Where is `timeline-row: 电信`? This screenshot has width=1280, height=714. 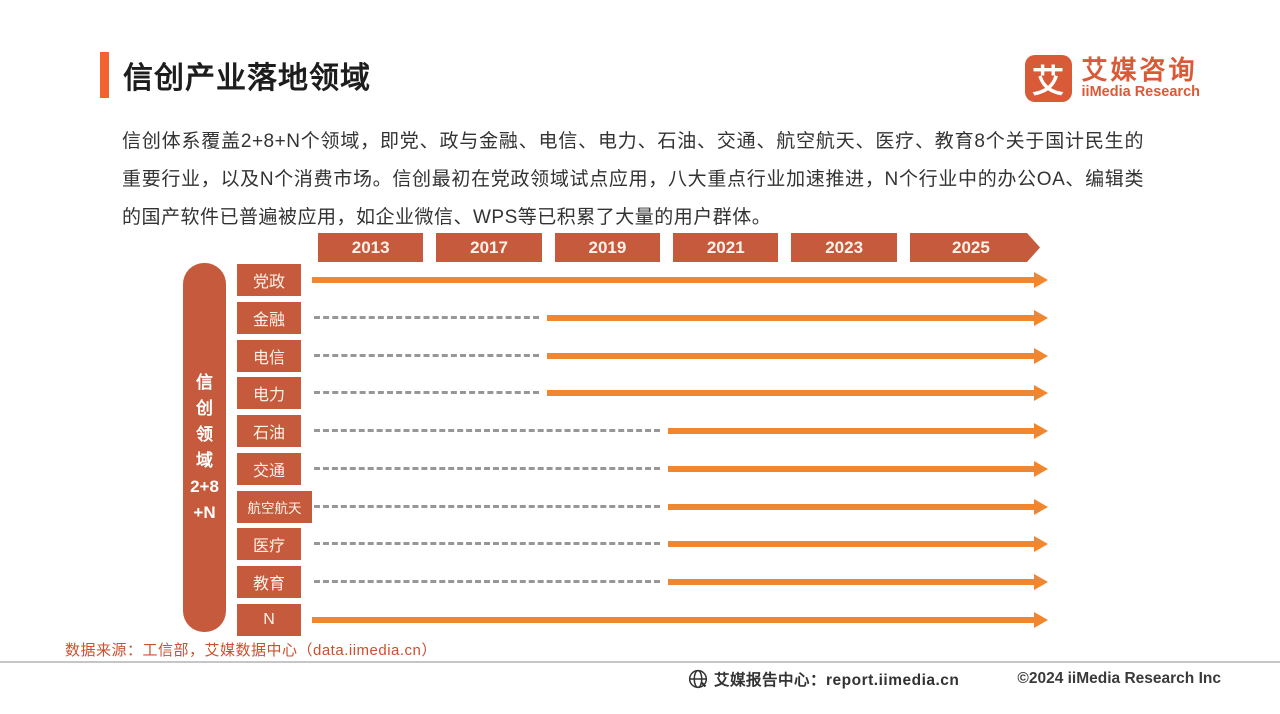 timeline-row: 电信 is located at coordinates (642, 355).